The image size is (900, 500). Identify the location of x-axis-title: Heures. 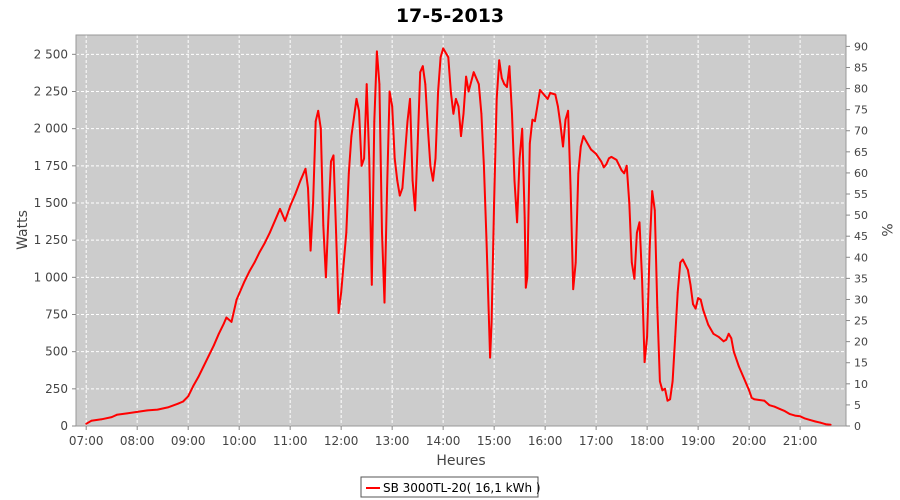
(460, 461).